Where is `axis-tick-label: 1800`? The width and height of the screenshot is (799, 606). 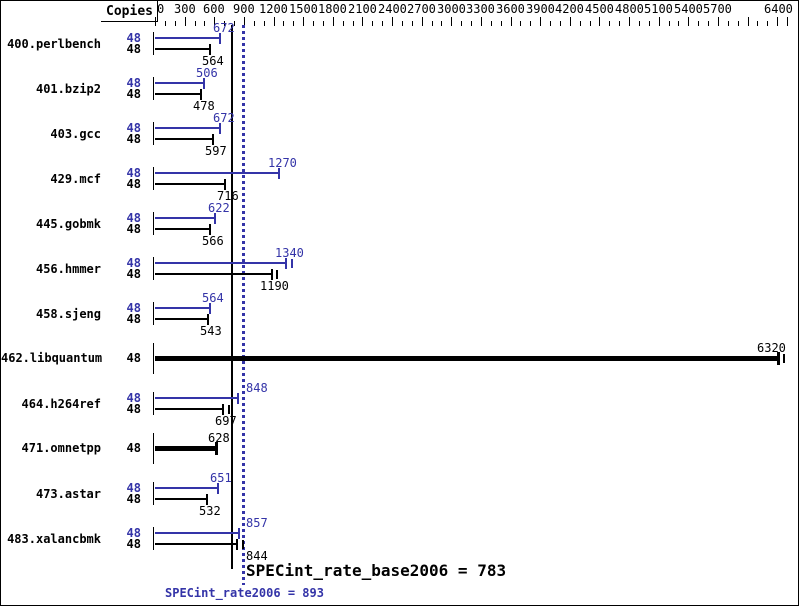 axis-tick-label: 1800 is located at coordinates (332, 9).